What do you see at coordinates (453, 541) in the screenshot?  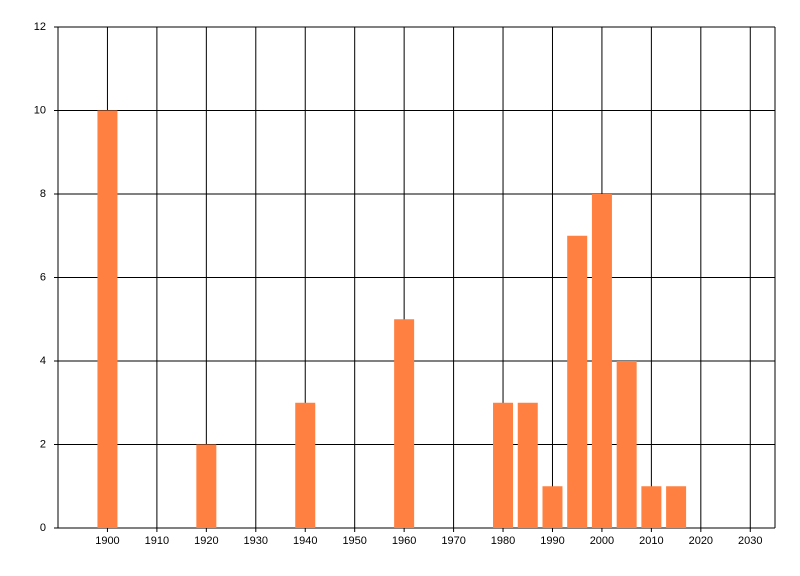 I see `x-tick-label: 1970` at bounding box center [453, 541].